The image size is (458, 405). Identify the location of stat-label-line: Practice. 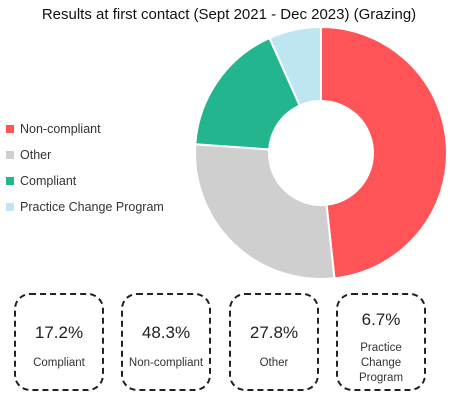
(381, 348).